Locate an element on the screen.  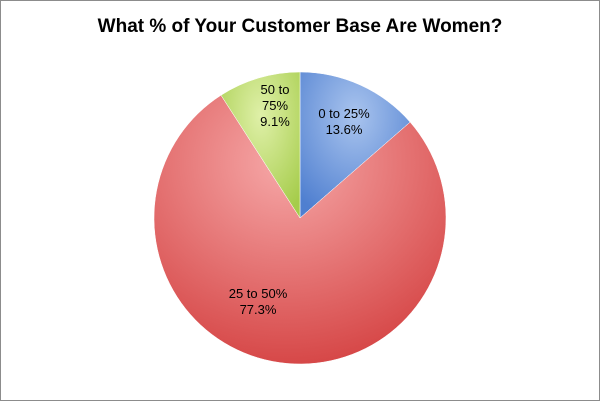
slice-label-line: 25 to 50% is located at coordinates (258, 293).